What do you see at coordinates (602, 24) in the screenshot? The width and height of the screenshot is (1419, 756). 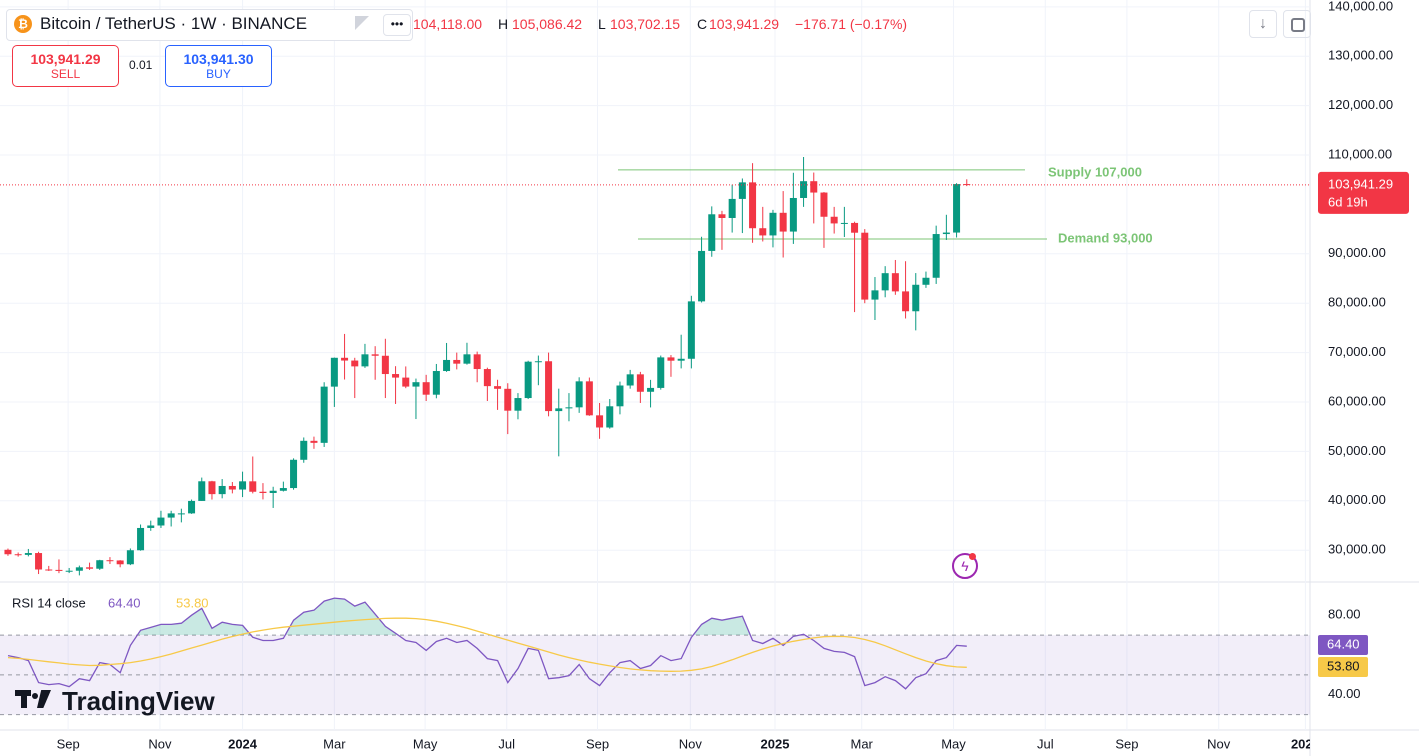 I see `ohlc-item: L` at bounding box center [602, 24].